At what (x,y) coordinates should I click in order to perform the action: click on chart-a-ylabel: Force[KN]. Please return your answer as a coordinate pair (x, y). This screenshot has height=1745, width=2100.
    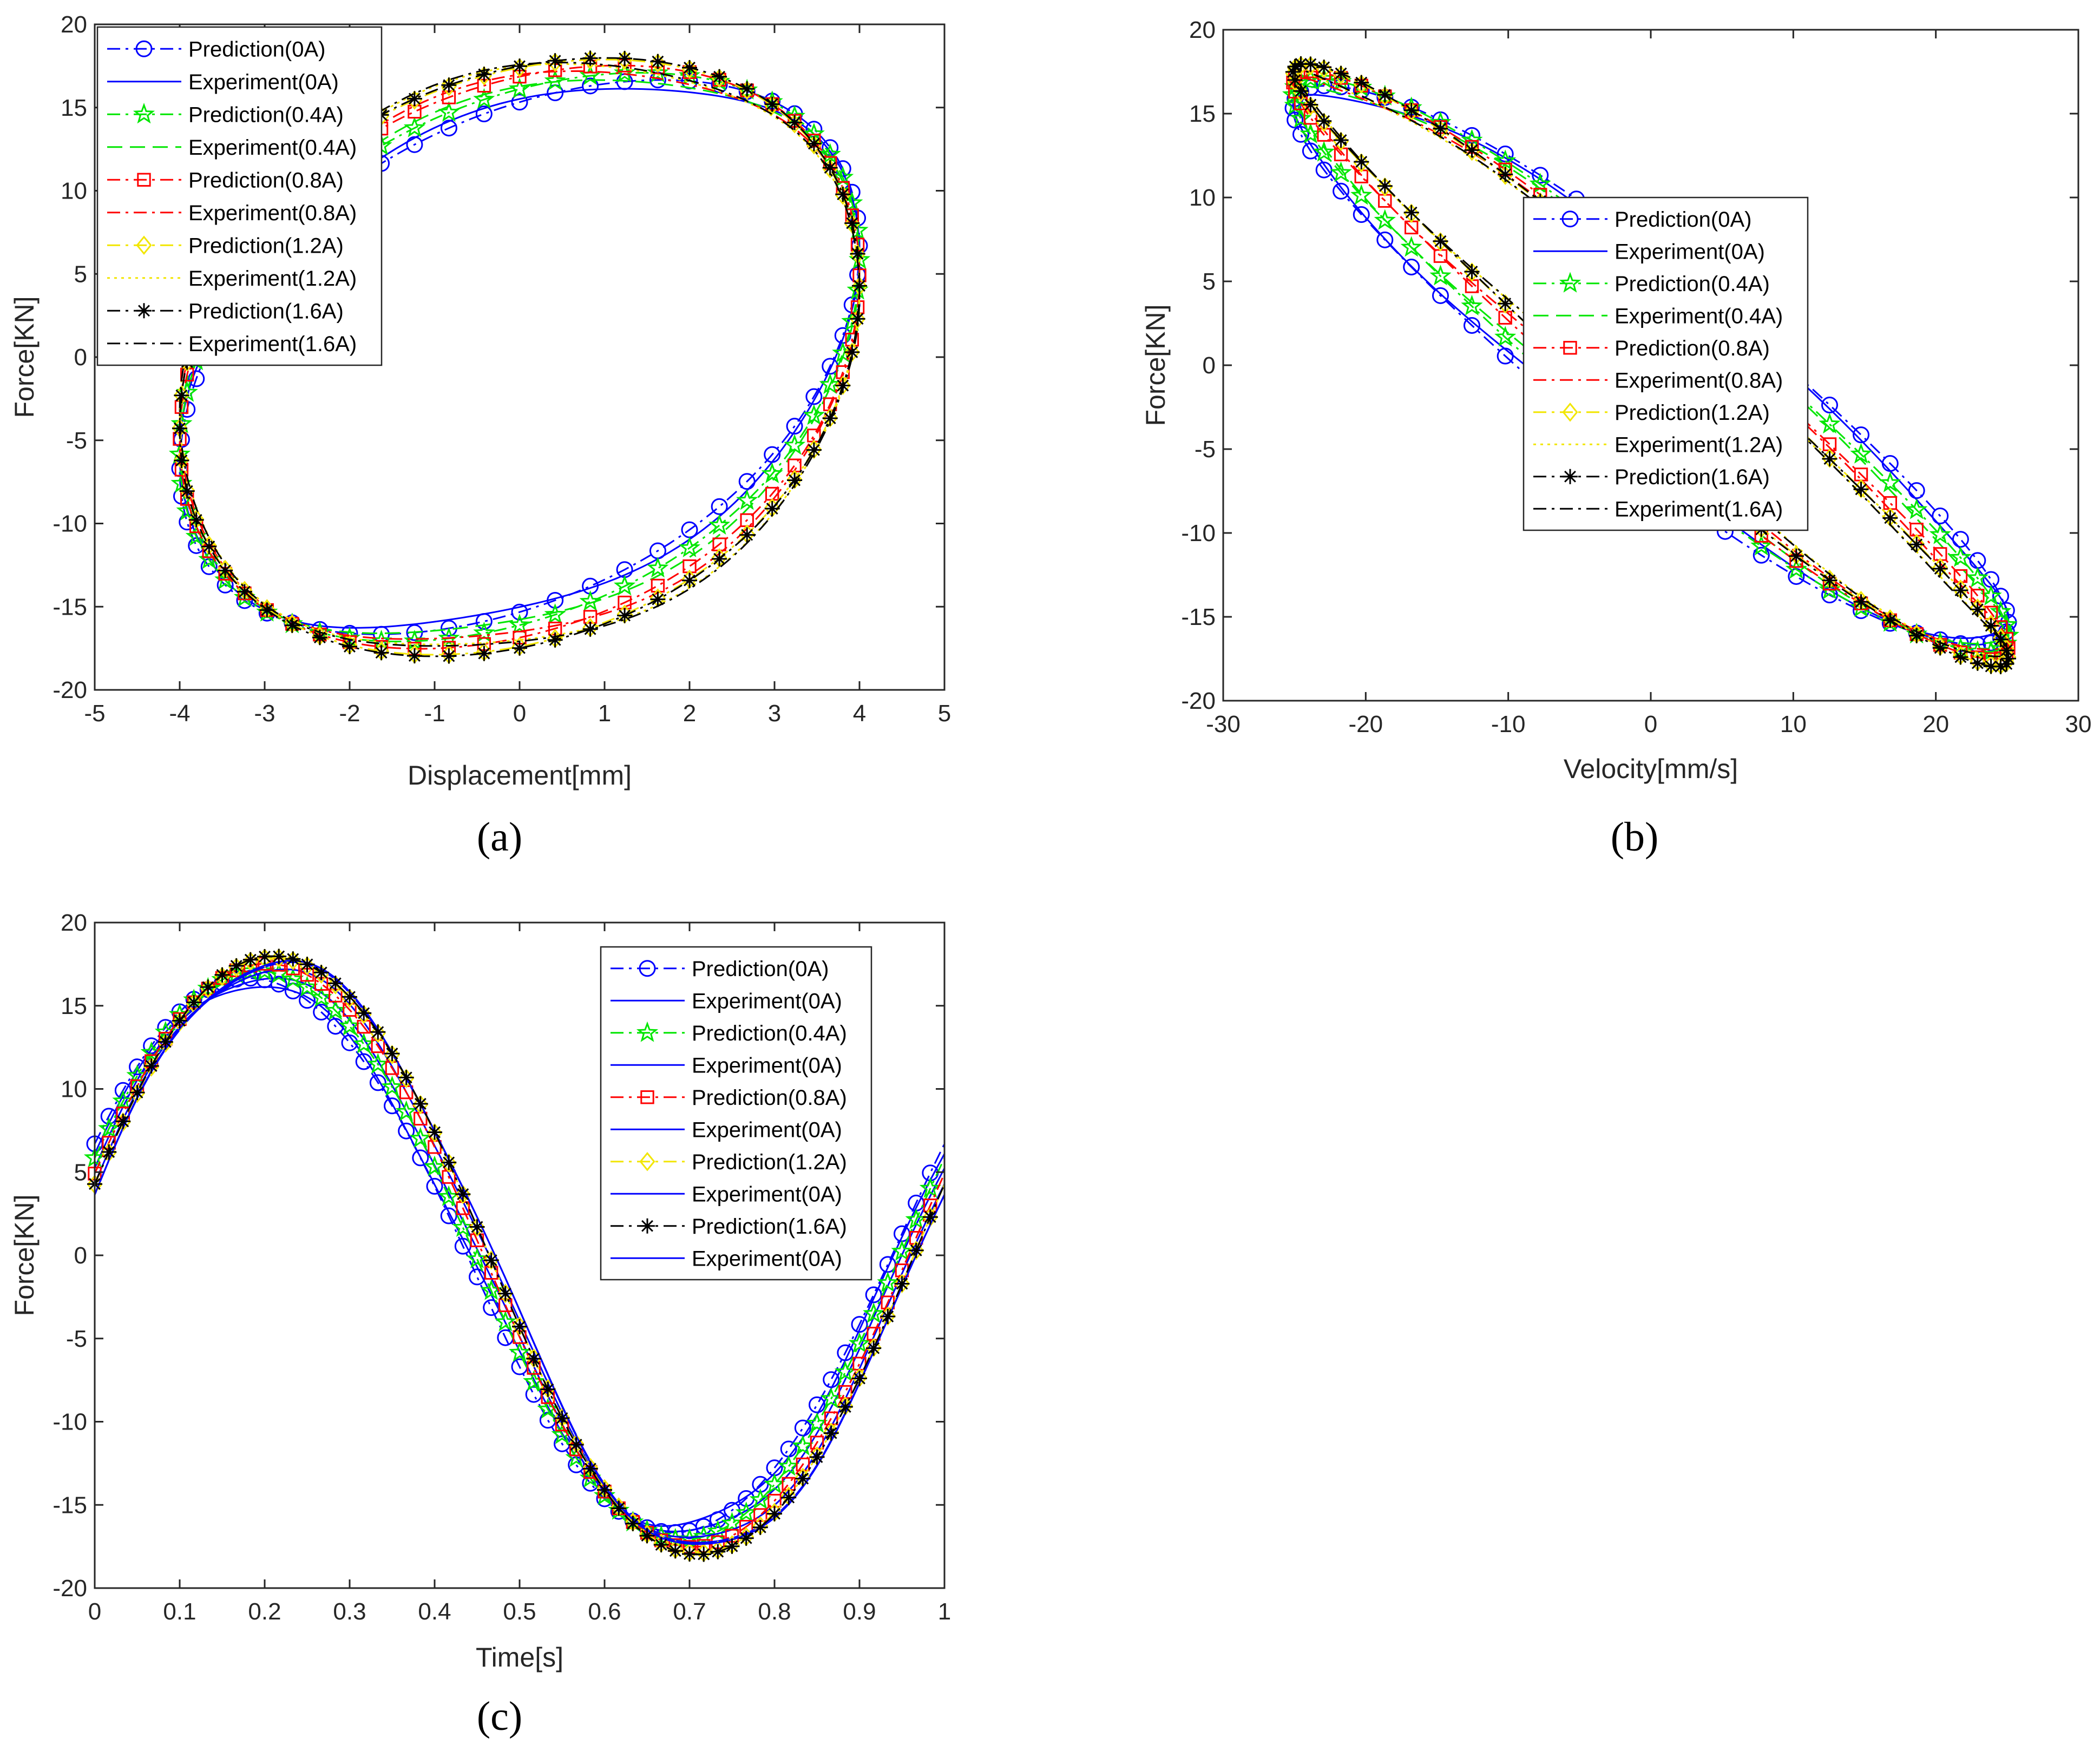
    Looking at the image, I should click on (24, 357).